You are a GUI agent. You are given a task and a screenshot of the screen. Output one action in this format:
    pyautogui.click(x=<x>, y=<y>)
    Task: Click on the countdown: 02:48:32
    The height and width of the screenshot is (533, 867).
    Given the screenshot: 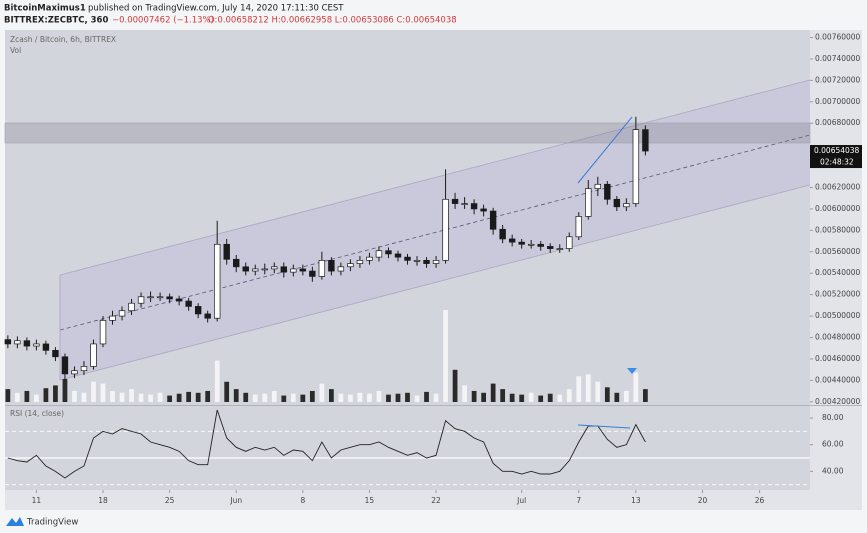 What is the action you would take?
    pyautogui.click(x=837, y=162)
    